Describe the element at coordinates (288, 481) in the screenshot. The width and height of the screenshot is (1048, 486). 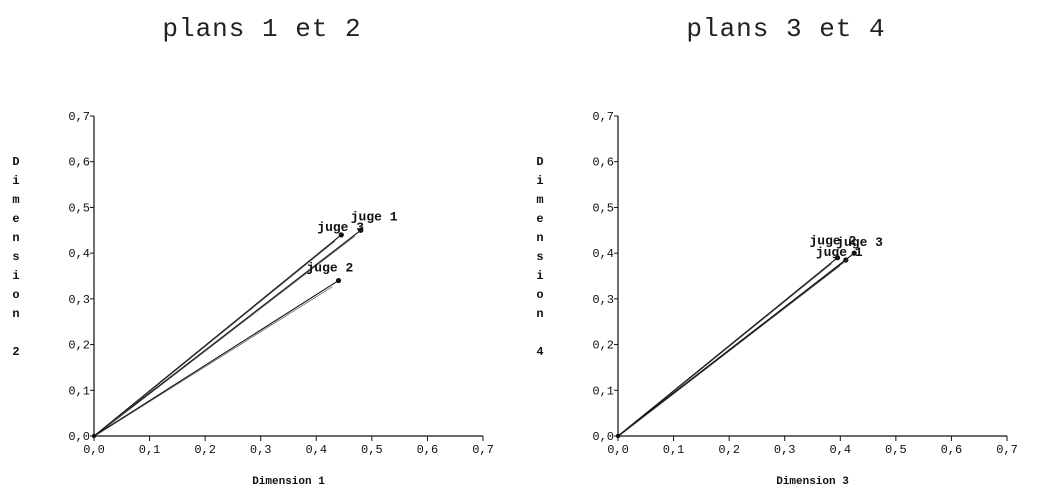
I see `x-axis-label: Dimension 1` at that location.